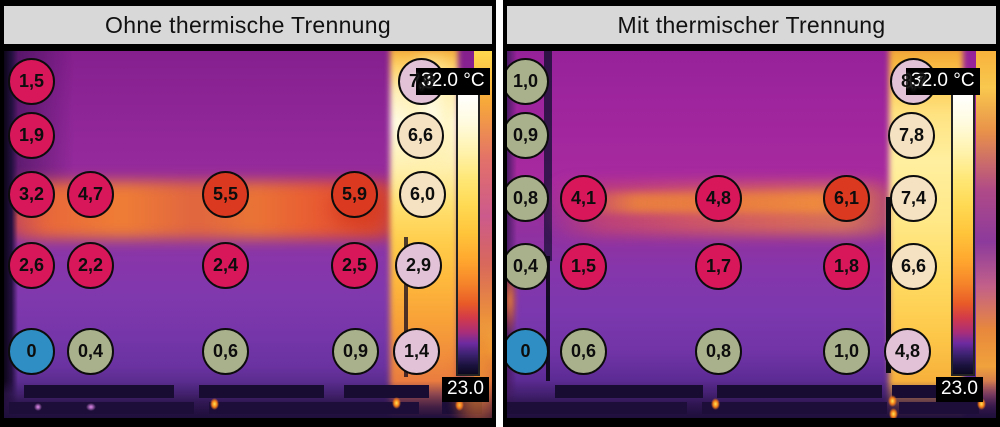  Describe the element at coordinates (548, 318) in the screenshot. I see `window-frame-edge-lower` at that location.